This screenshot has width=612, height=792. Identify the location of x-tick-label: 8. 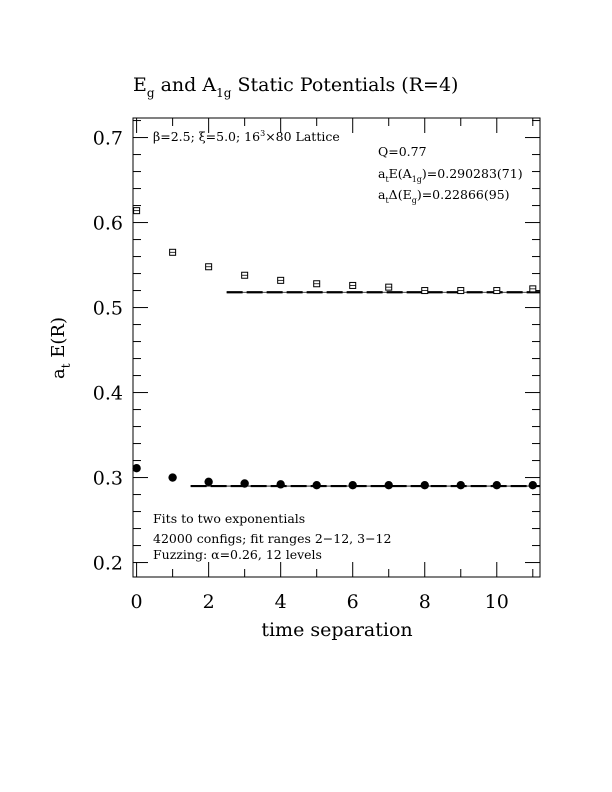
(425, 602).